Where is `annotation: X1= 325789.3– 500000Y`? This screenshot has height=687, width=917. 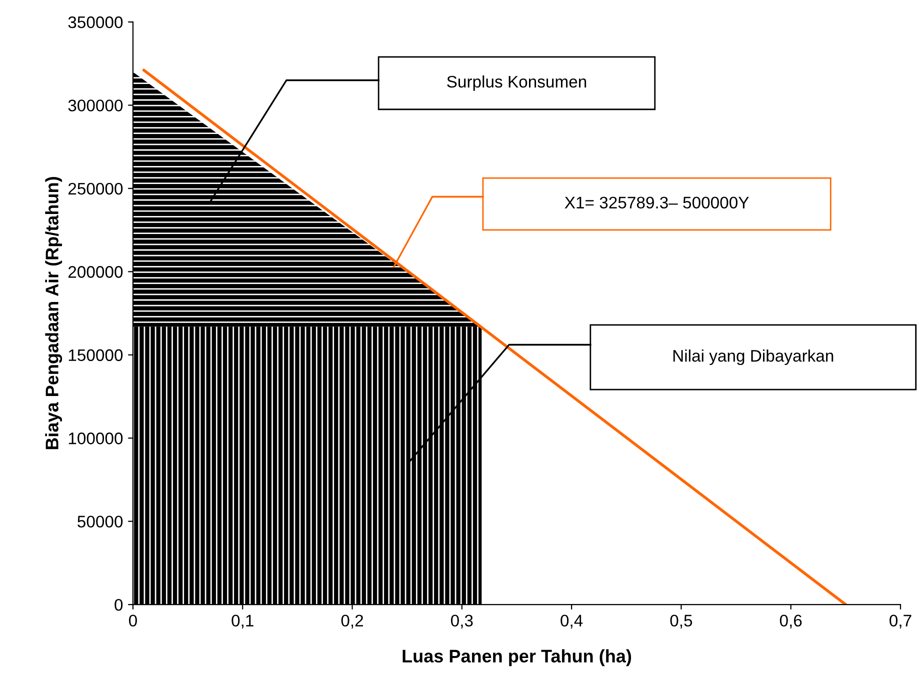
annotation: X1= 325789.3– 500000Y is located at coordinates (656, 202).